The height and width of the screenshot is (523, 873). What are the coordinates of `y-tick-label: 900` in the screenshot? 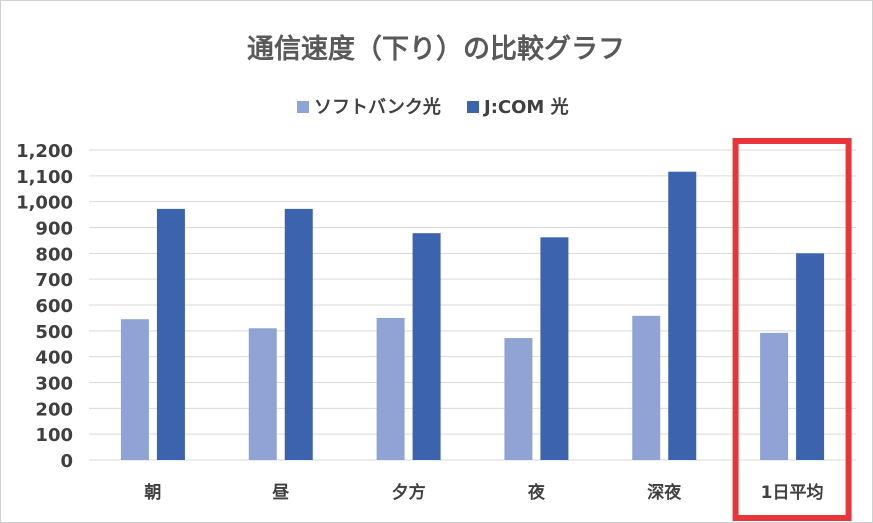 It's located at (54, 229).